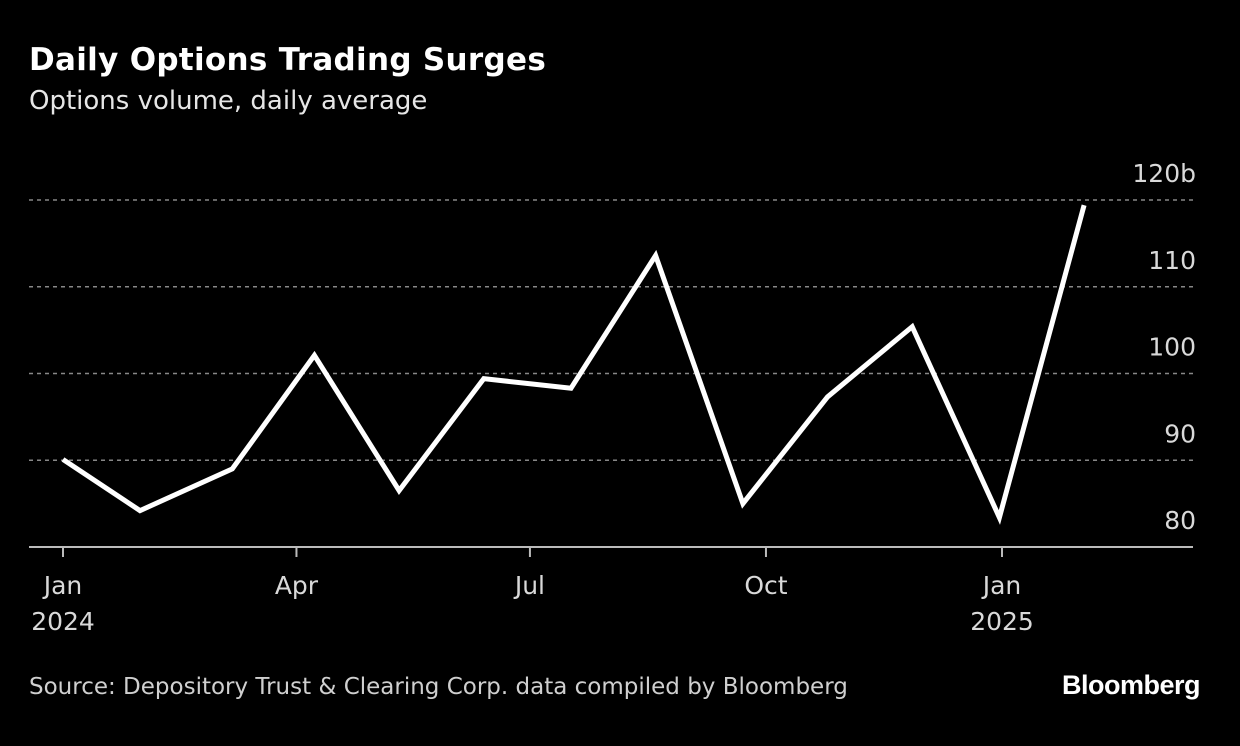  Describe the element at coordinates (765, 585) in the screenshot. I see `x-tick-label: Oct` at that location.